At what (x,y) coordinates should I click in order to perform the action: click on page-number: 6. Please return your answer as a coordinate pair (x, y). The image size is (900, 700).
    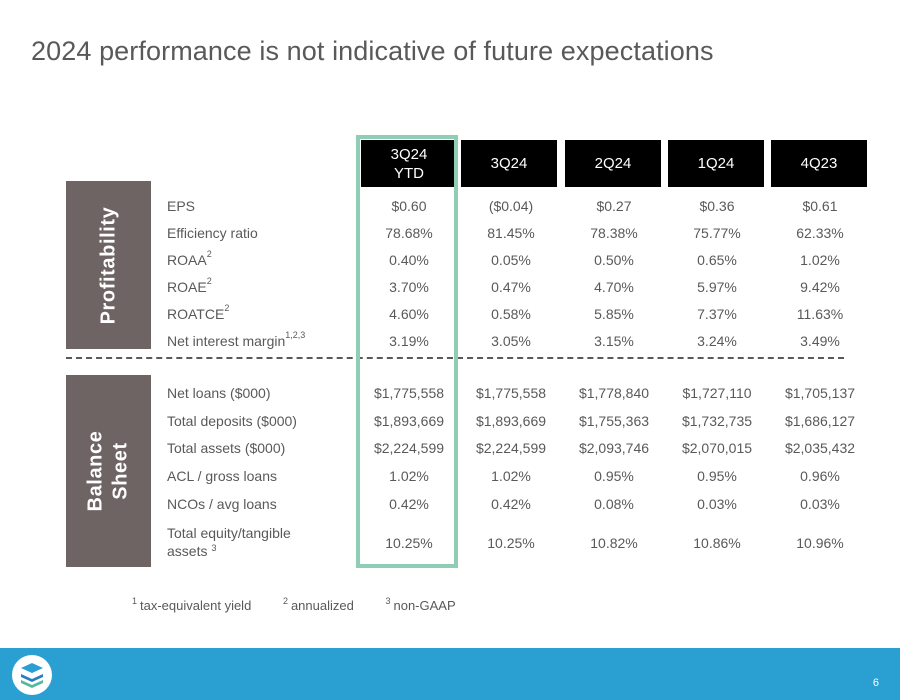
    Looking at the image, I should click on (875, 683).